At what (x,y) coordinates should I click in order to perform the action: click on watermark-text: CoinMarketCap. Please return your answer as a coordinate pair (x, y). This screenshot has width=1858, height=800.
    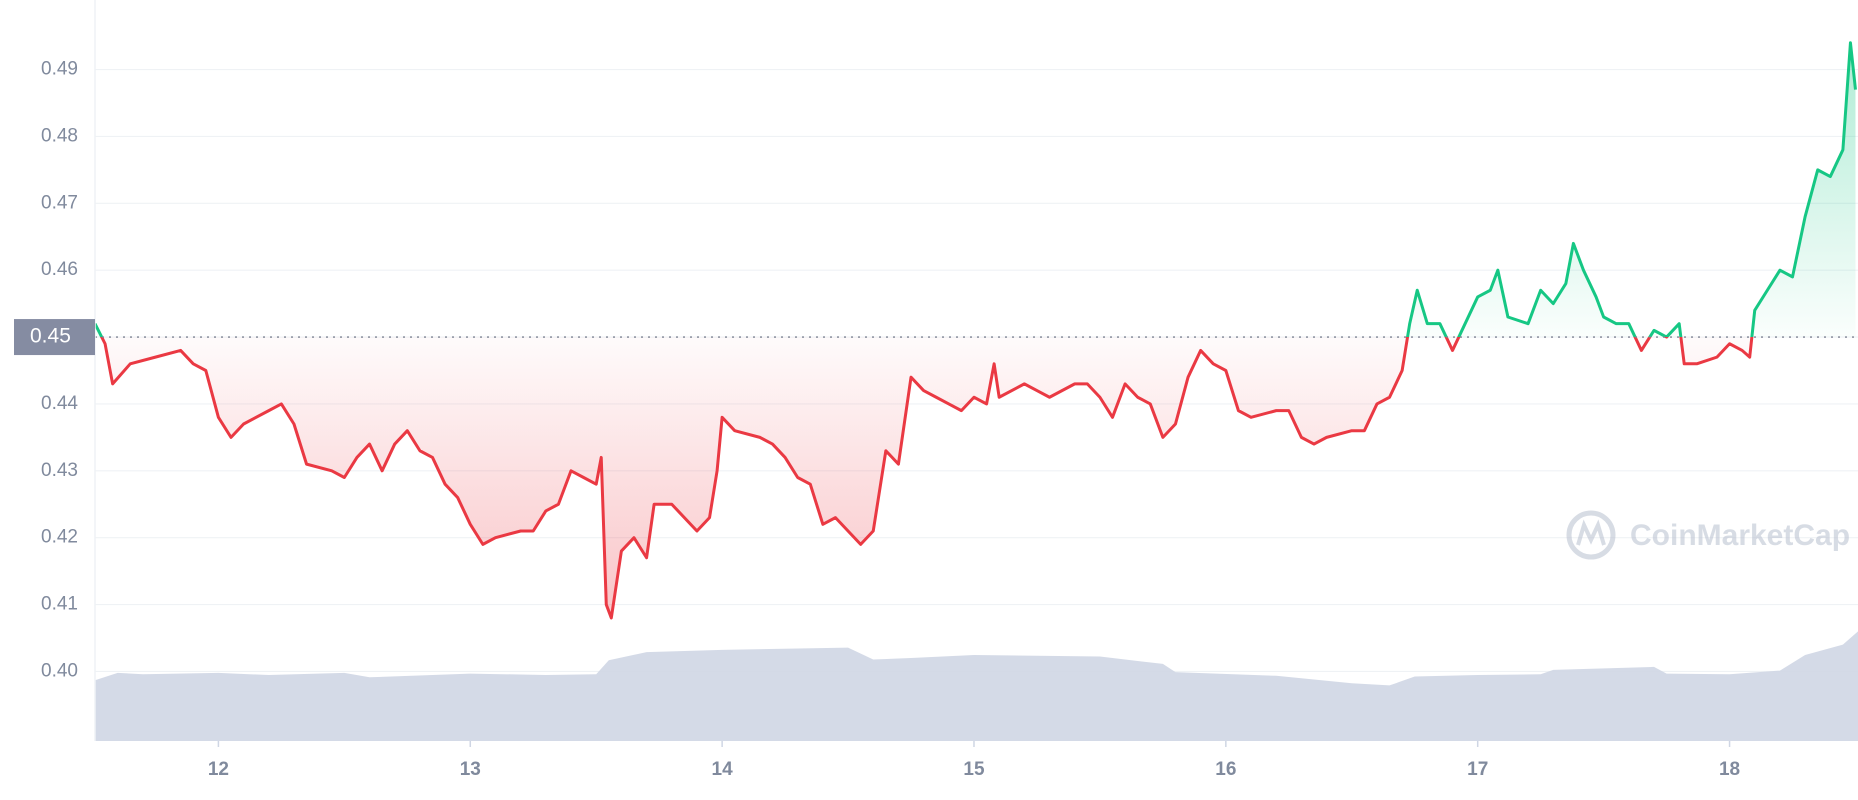
    Looking at the image, I should click on (1740, 535).